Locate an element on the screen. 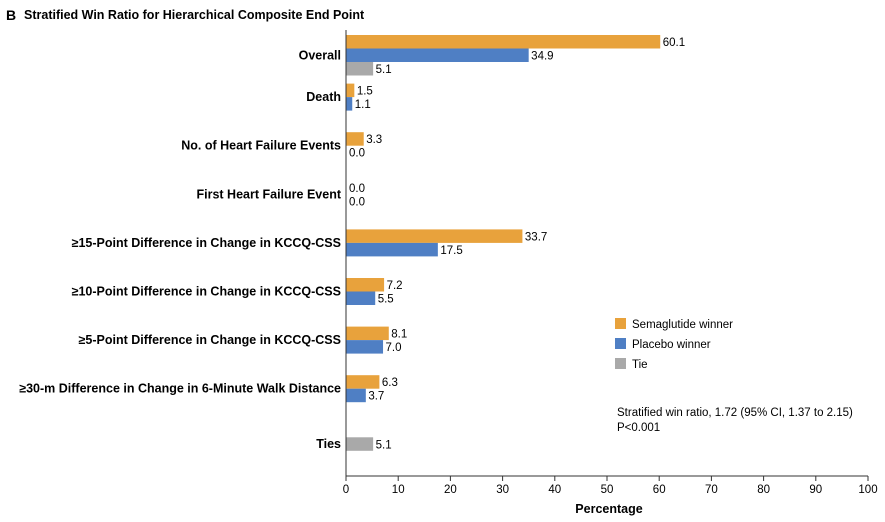 This screenshot has width=885, height=522. bar-semaglutide-winner-5-point-difference-in-change-in-kccq-css is located at coordinates (367, 333).